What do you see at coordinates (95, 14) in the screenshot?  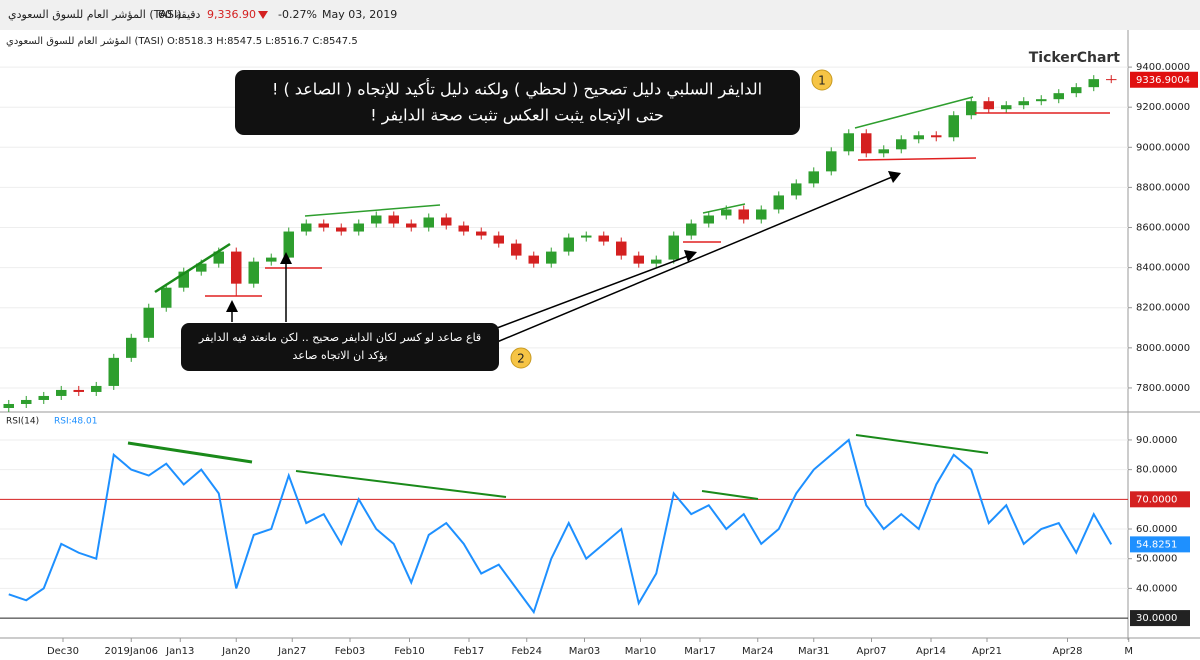 I see `symbol: المؤشر العام للسوق السعودي (TASI)` at bounding box center [95, 14].